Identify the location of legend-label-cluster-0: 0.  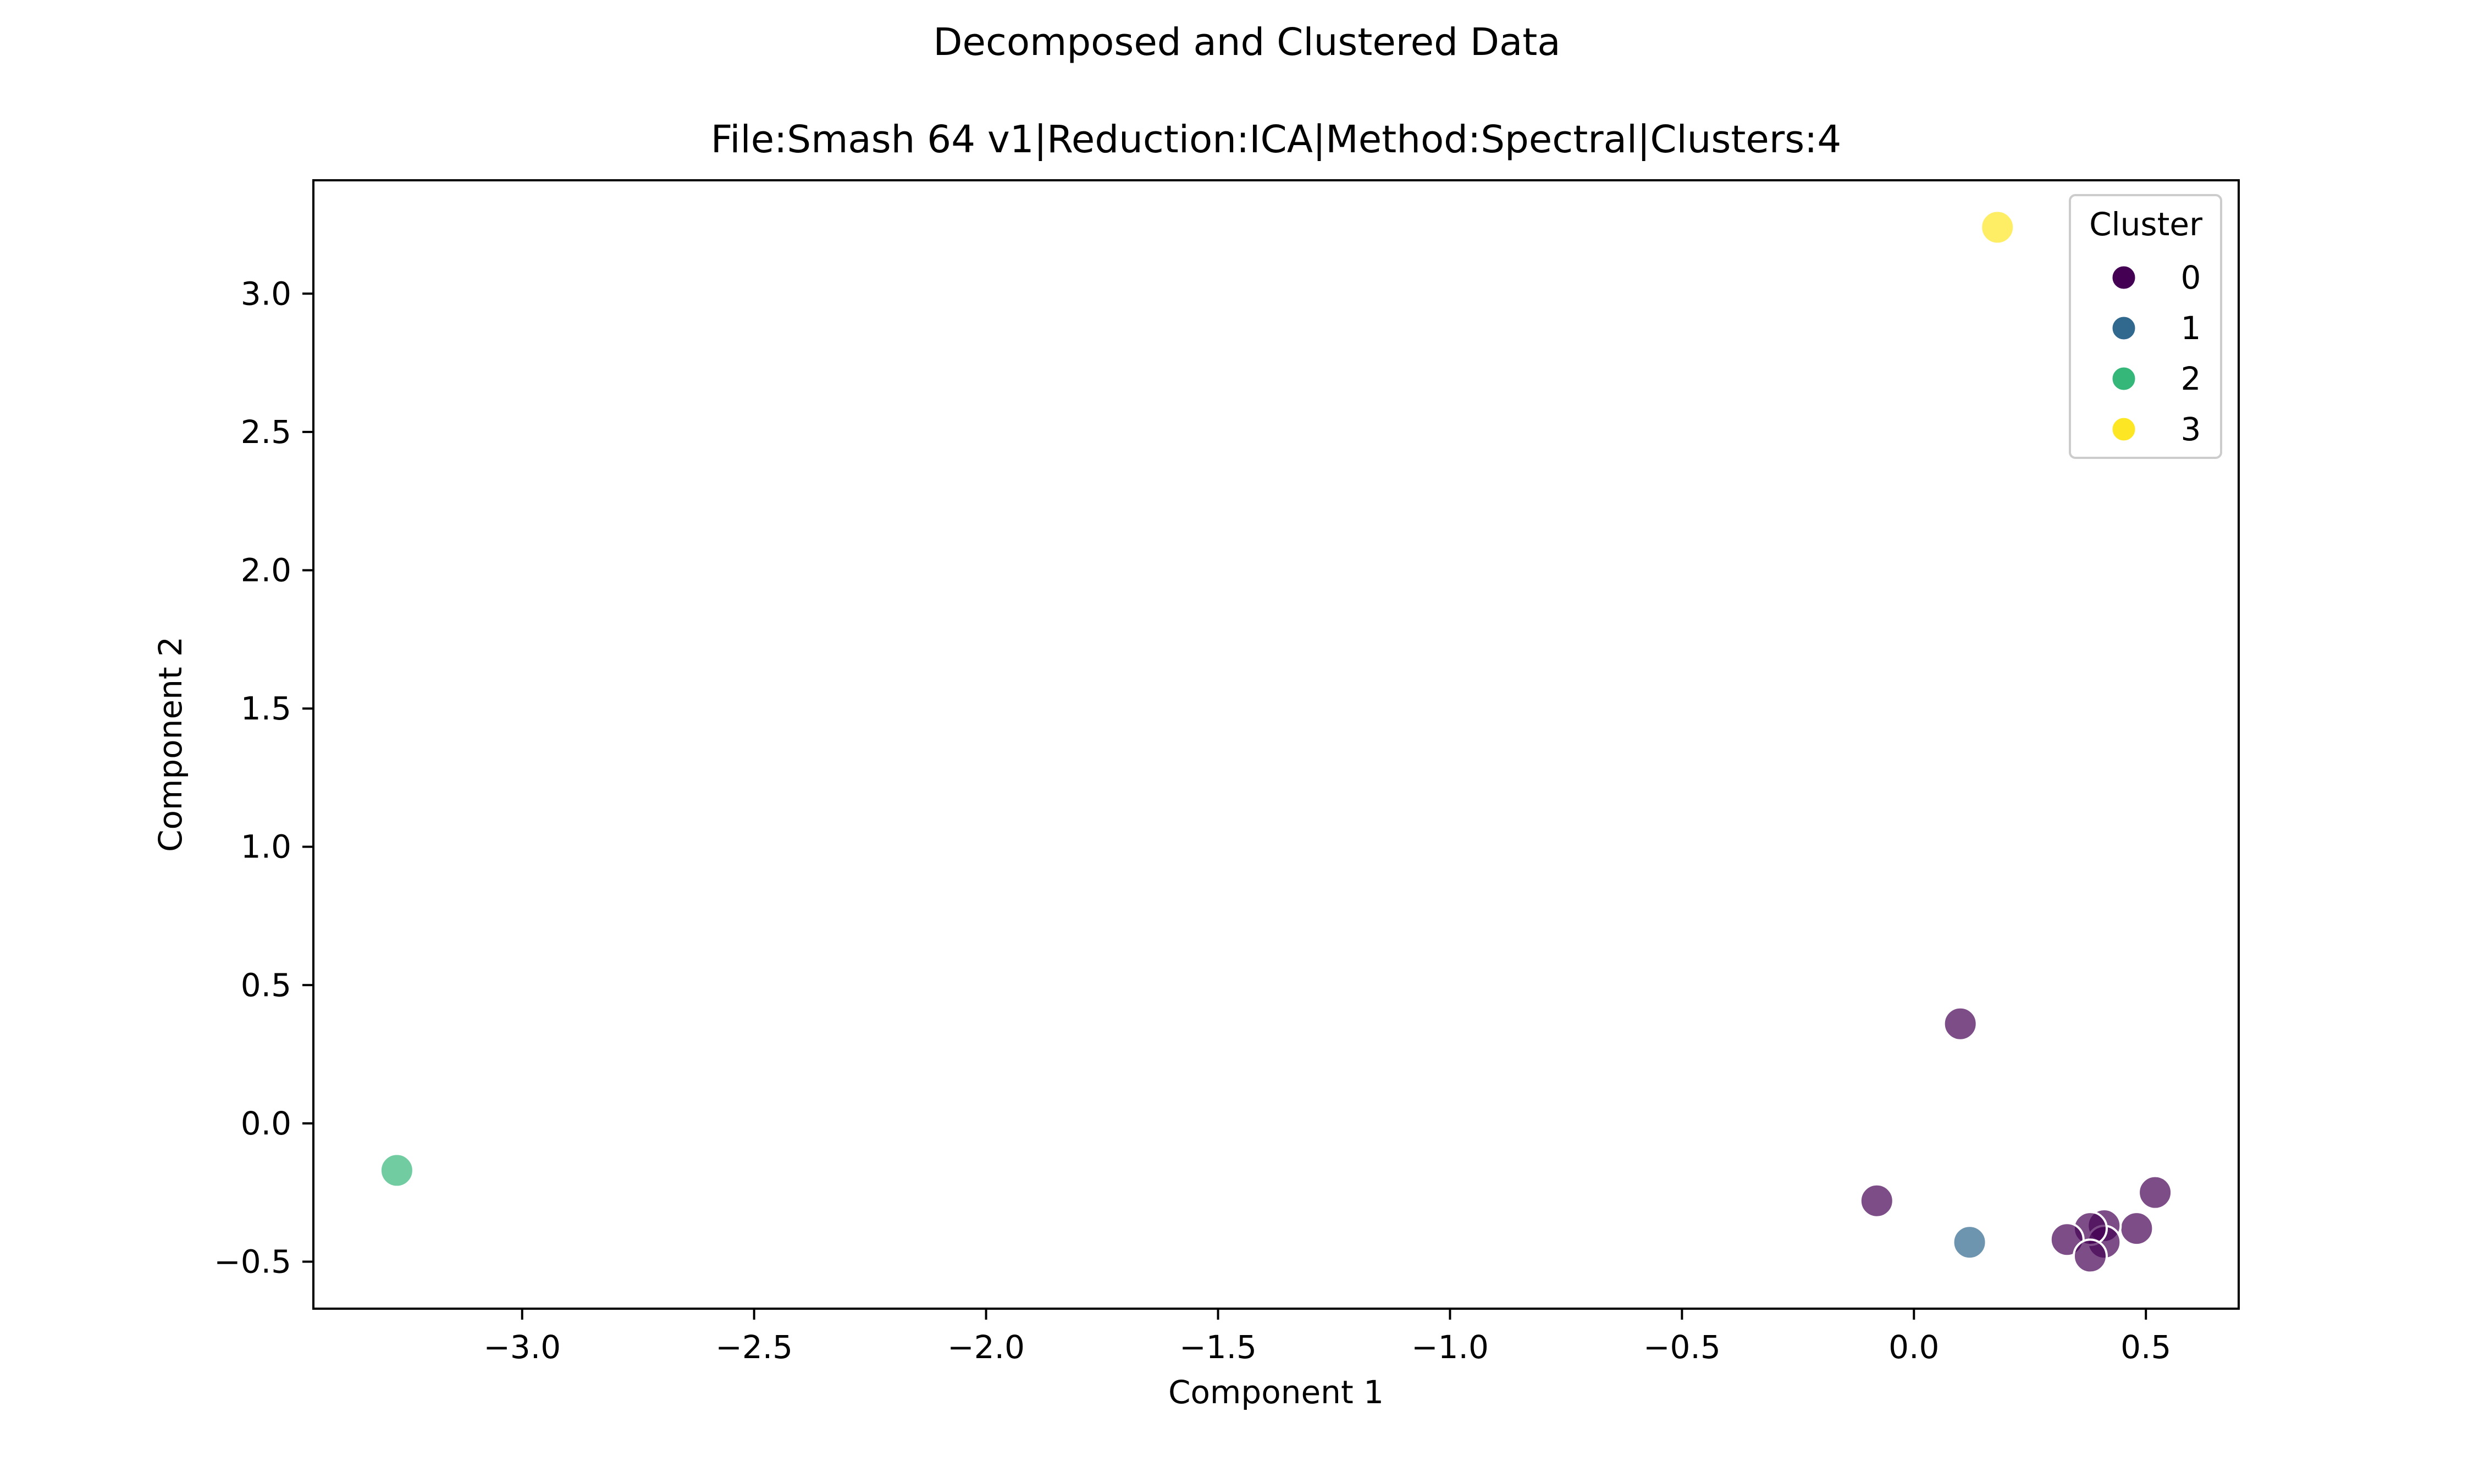
(2191, 277).